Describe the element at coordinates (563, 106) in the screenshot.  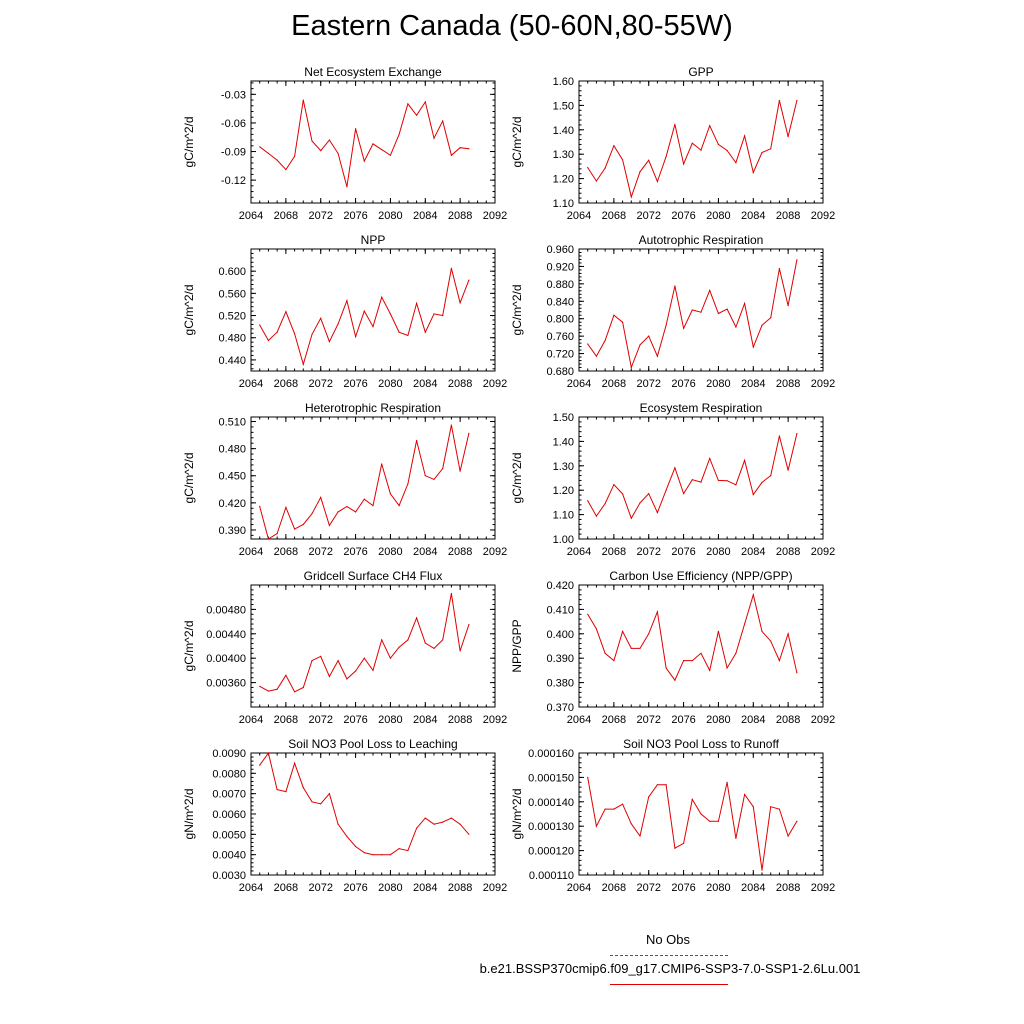
I see `y-tick-label: 1.50` at that location.